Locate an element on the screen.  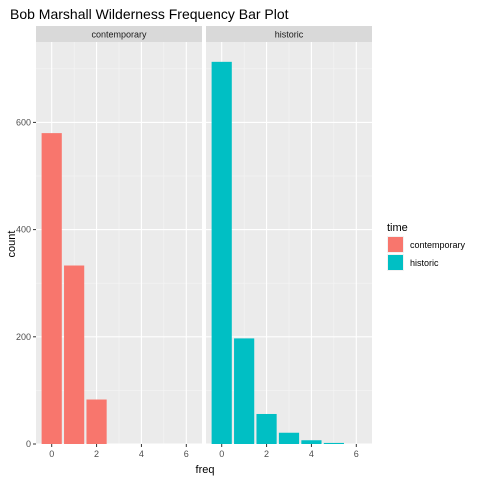
y-tick-label: 200 is located at coordinates (23, 337).